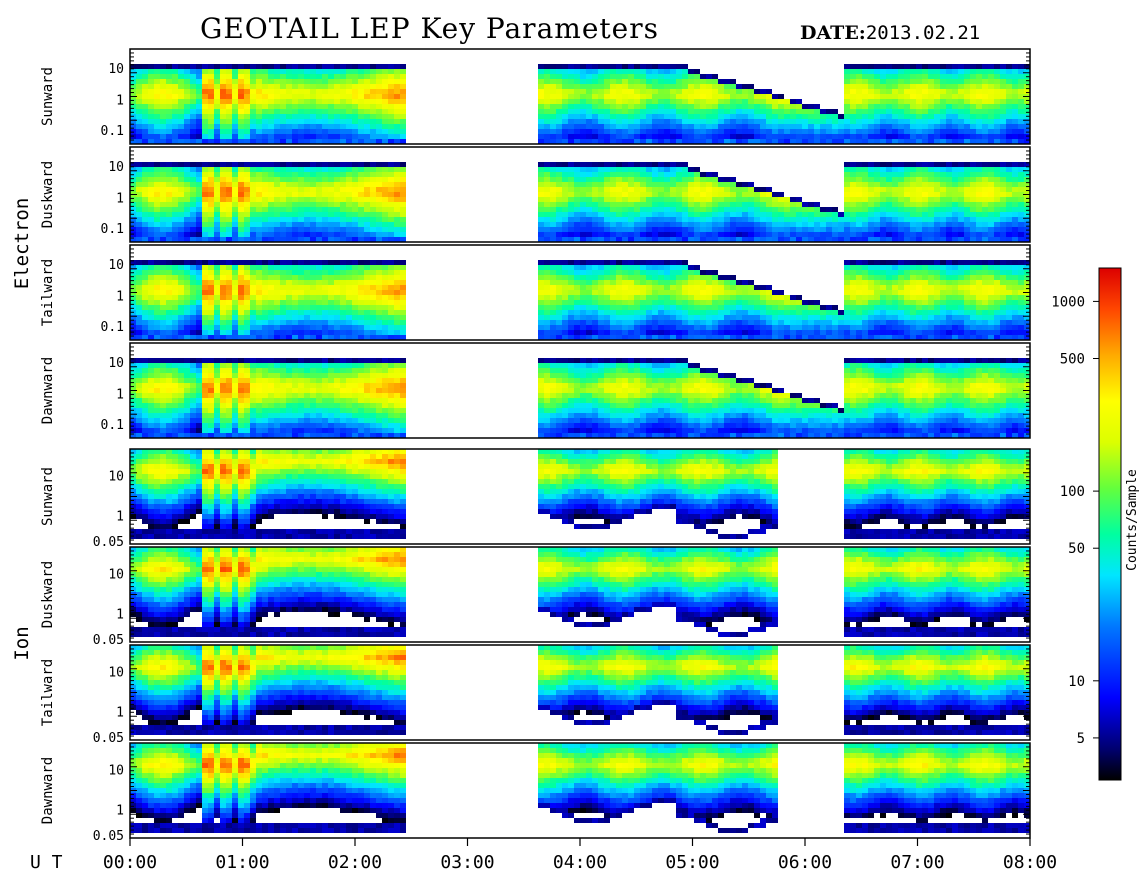 Image resolution: width=1142 pixels, height=880 pixels. Describe the element at coordinates (580, 592) in the screenshot. I see `ion-duskward-spectrogram` at that location.